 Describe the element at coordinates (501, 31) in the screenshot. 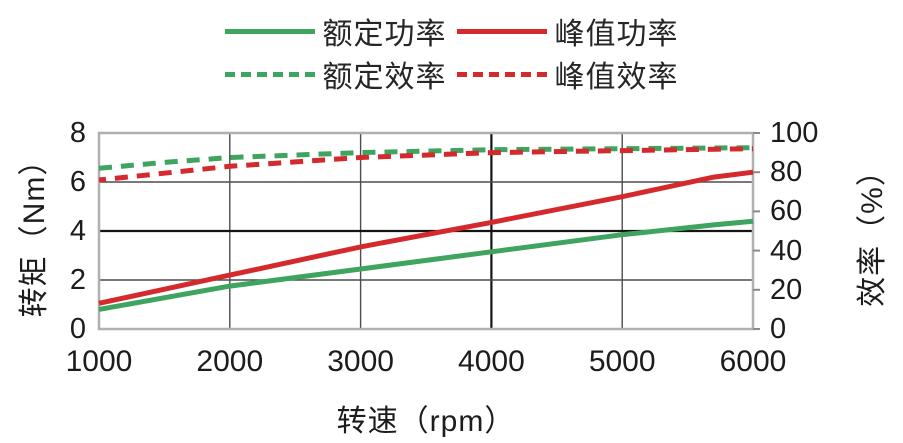

I see `peak-power-line-icon` at that location.